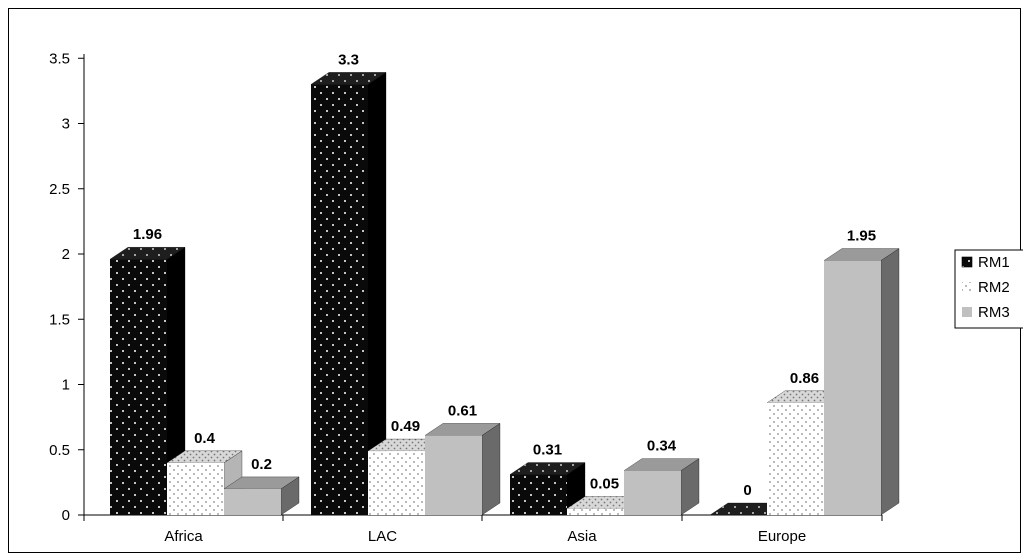  What do you see at coordinates (747, 490) in the screenshot?
I see `data-label: 0` at bounding box center [747, 490].